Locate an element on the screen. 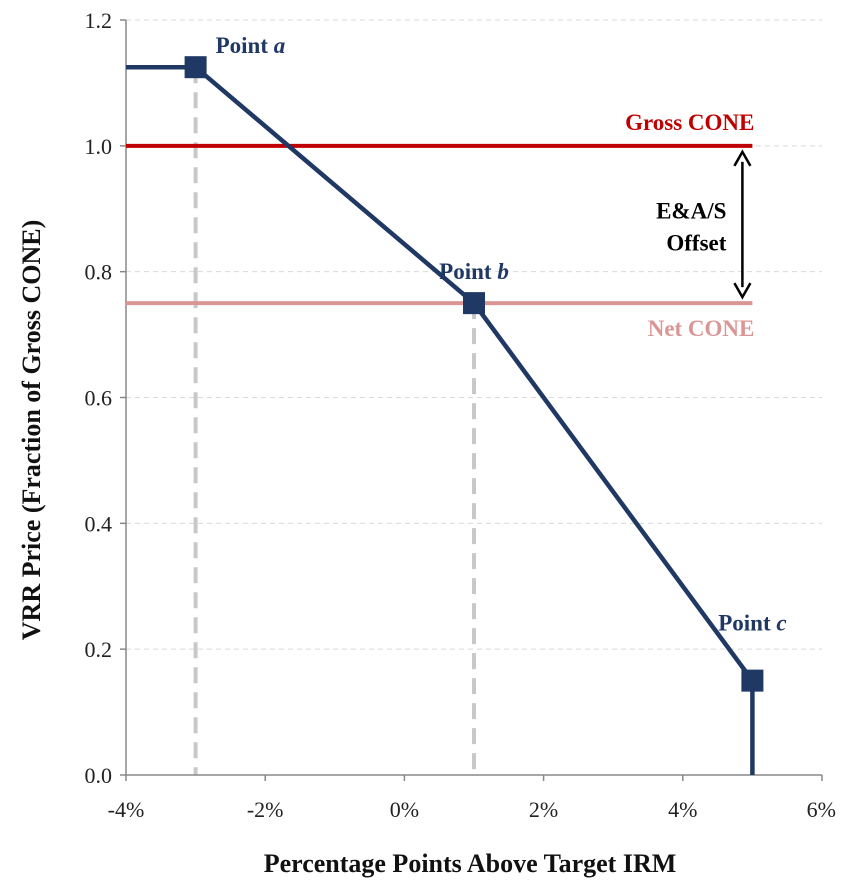 This screenshot has width=844, height=886. point-marker-a is located at coordinates (195, 67).